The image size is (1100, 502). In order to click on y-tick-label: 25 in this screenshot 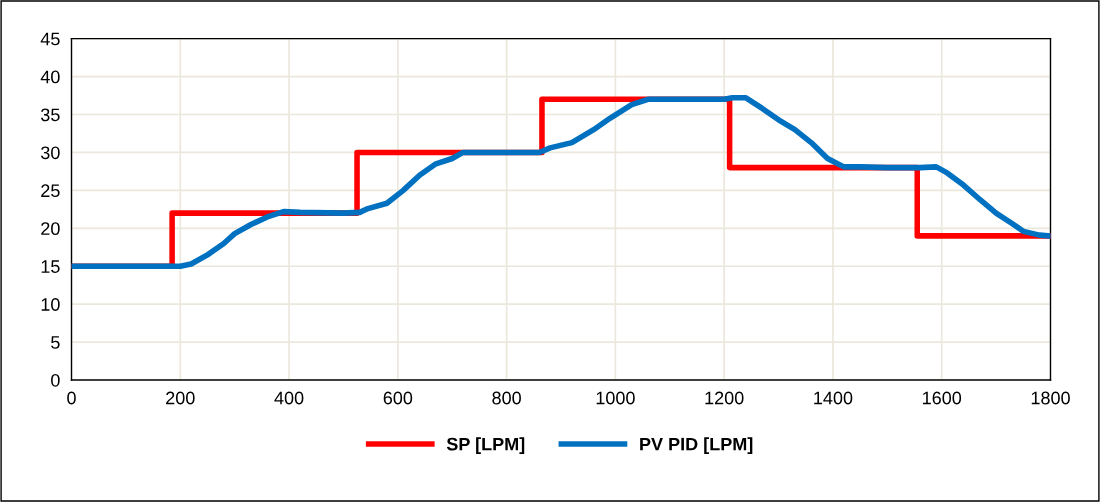, I will do `click(50, 191)`.